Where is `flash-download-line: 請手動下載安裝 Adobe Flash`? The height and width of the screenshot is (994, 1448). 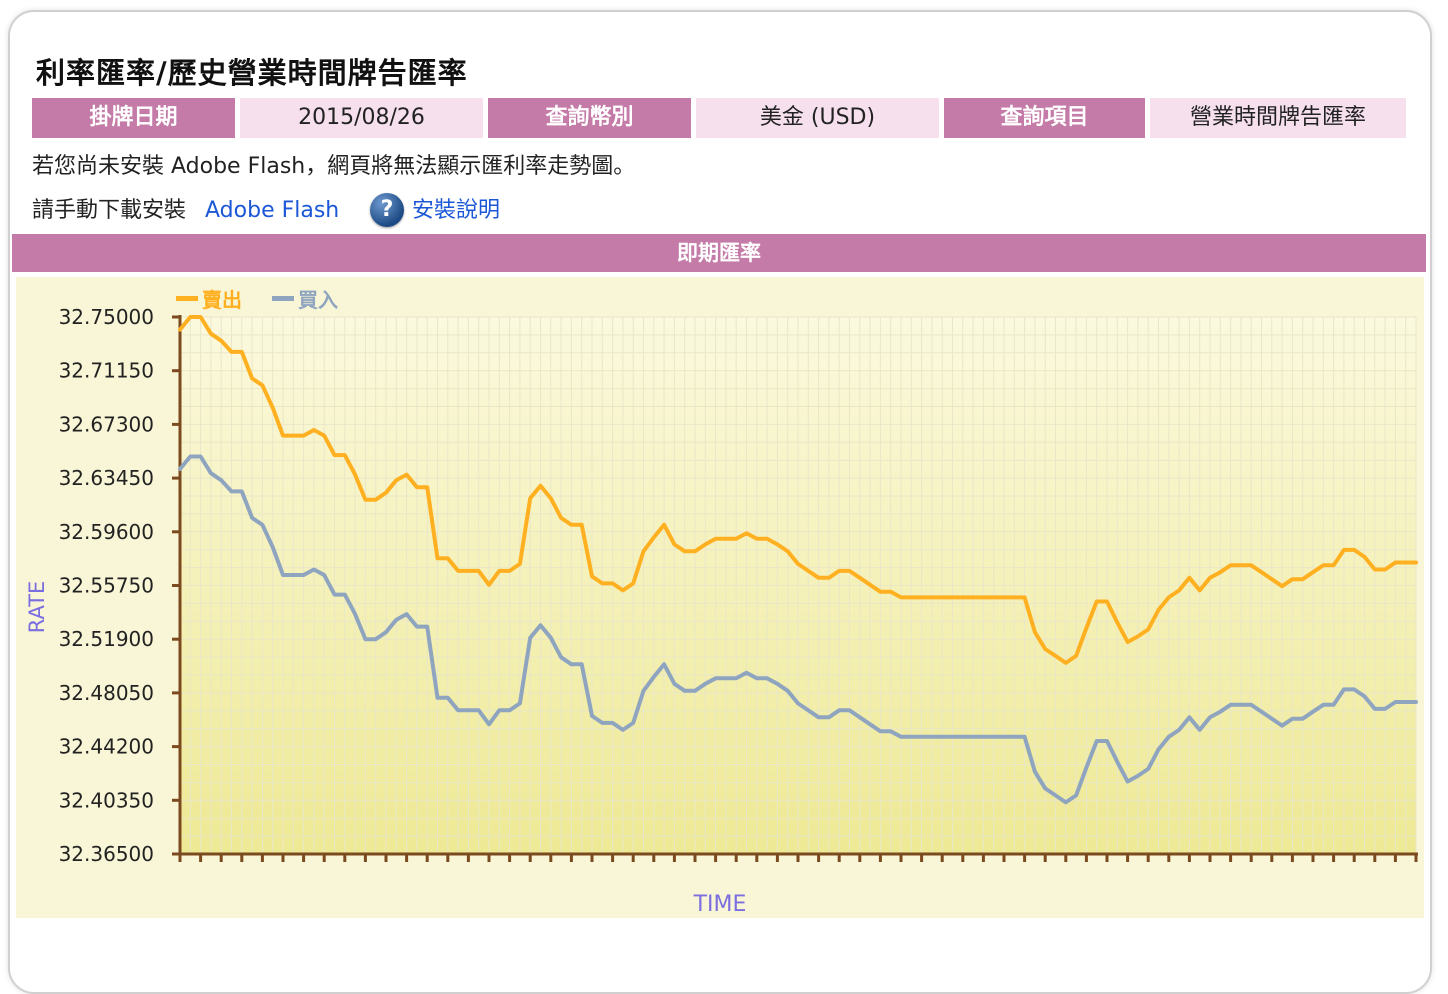 flash-download-line: 請手動下載安裝 Adobe Flash is located at coordinates (185, 208).